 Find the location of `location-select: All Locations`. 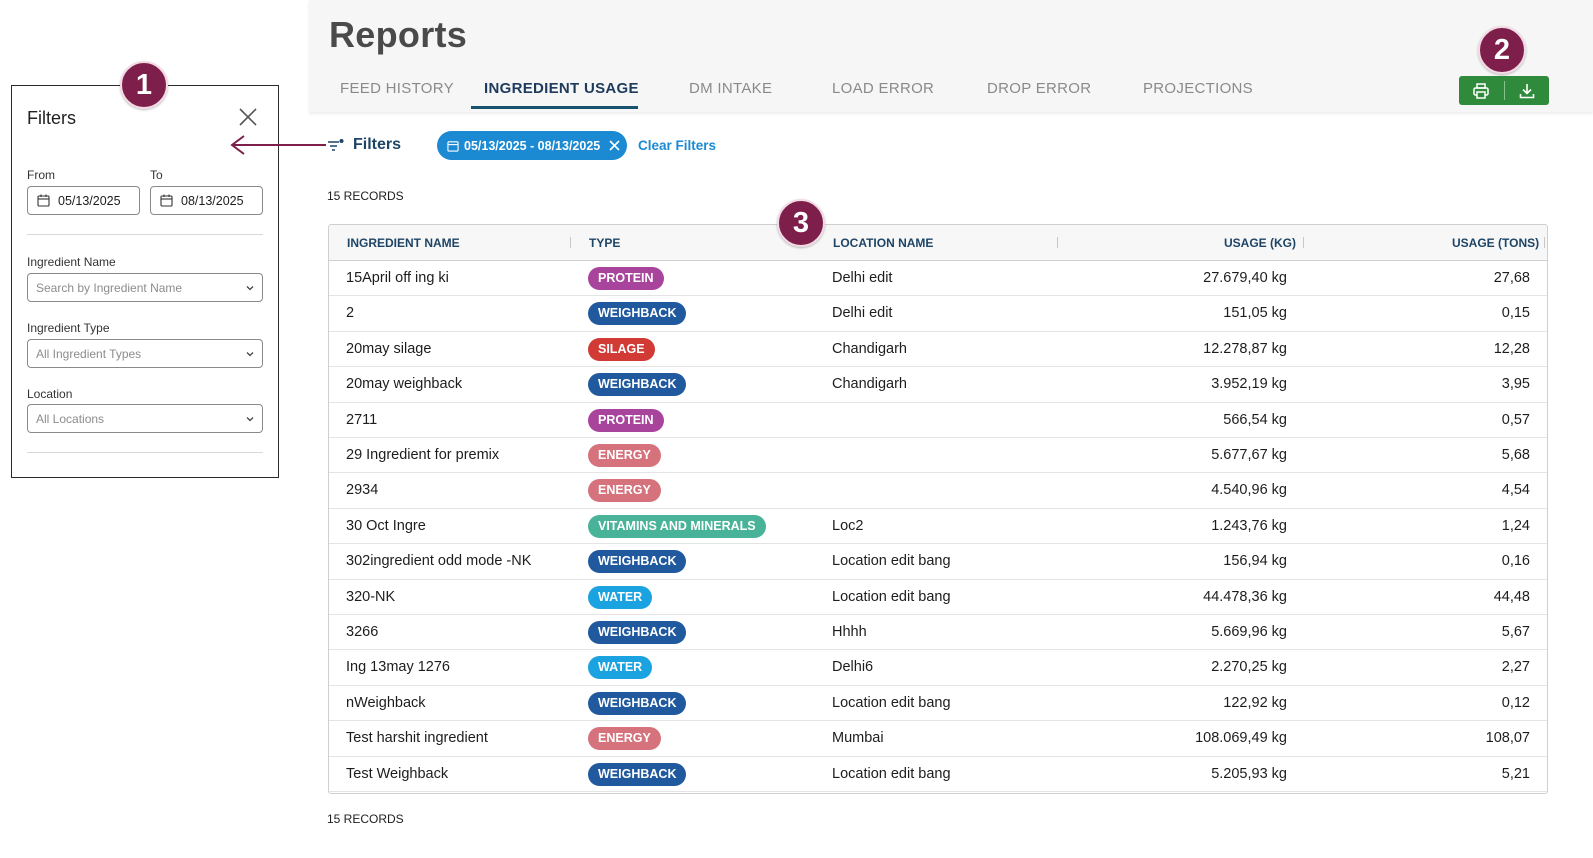

location-select: All Locations is located at coordinates (145, 418).